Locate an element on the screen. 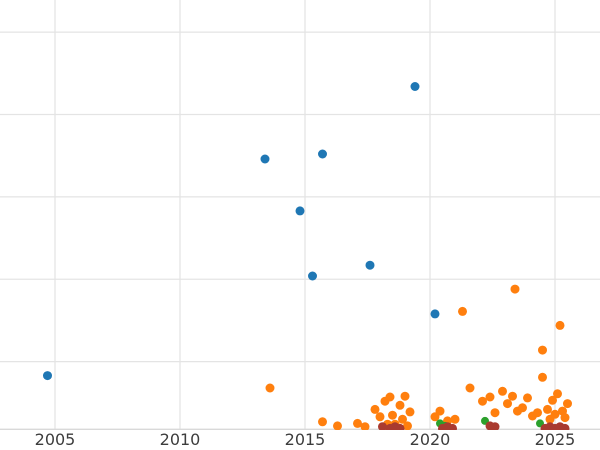 The image size is (600, 450). x-tick-label: 2020 is located at coordinates (430, 439).